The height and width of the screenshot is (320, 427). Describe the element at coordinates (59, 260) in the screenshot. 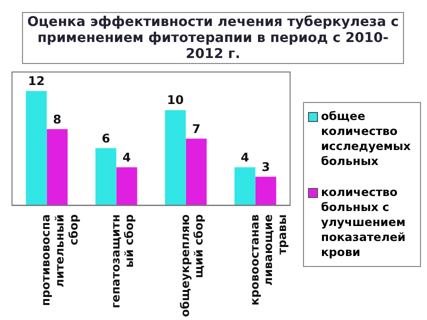

I see `x-tick-label: противовоспалительный сбор` at that location.